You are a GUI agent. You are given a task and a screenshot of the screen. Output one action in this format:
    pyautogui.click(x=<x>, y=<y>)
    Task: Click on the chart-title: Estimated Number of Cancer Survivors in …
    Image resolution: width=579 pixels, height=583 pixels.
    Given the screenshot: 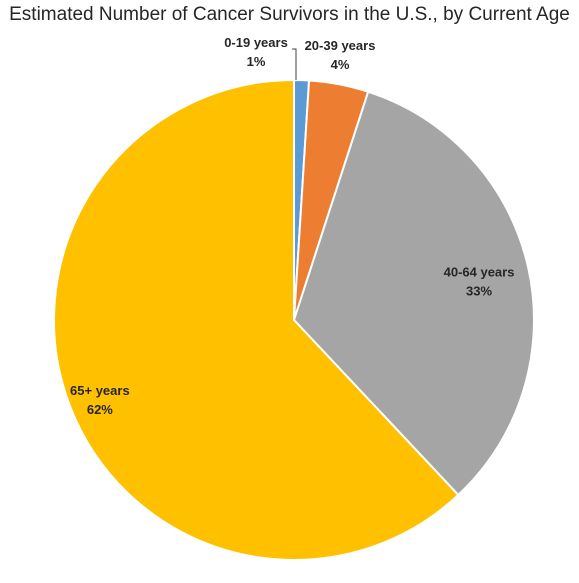 What is the action you would take?
    pyautogui.click(x=289, y=14)
    